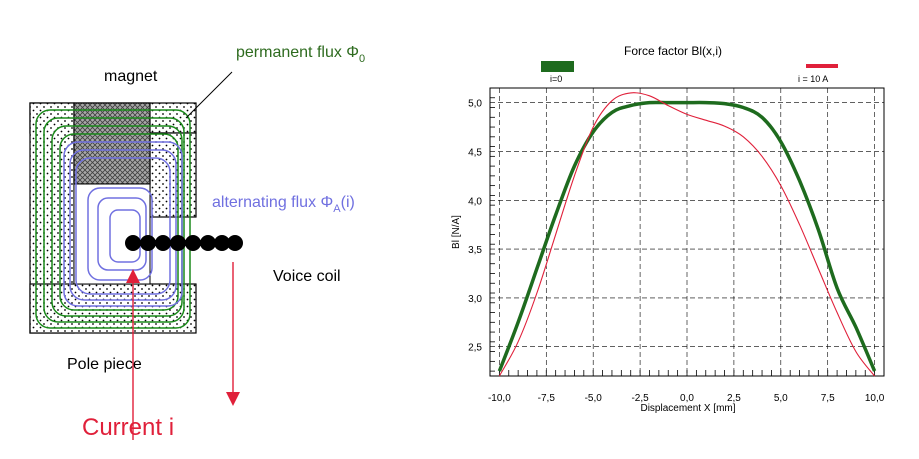  What do you see at coordinates (499, 398) in the screenshot?
I see `x-tick-label: -10,0` at bounding box center [499, 398].